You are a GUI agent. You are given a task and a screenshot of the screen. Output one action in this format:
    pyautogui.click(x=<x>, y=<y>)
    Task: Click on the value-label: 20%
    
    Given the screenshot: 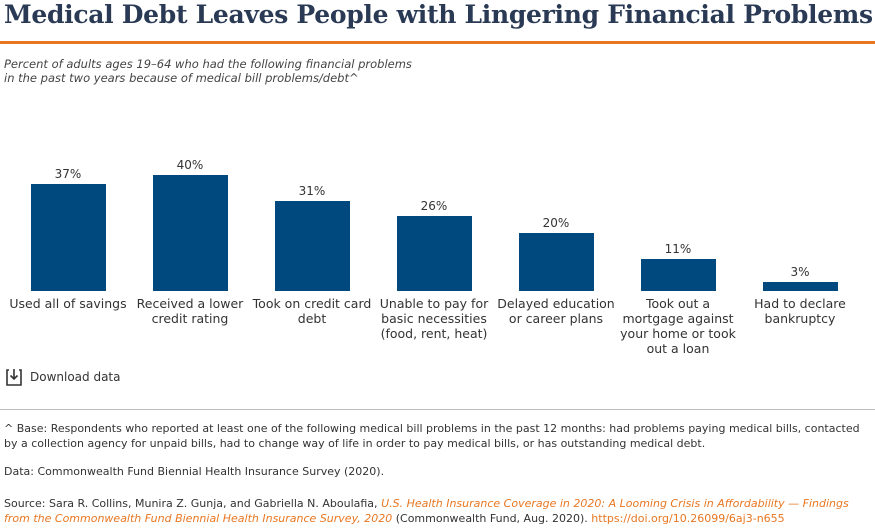 What is the action you would take?
    pyautogui.click(x=556, y=223)
    